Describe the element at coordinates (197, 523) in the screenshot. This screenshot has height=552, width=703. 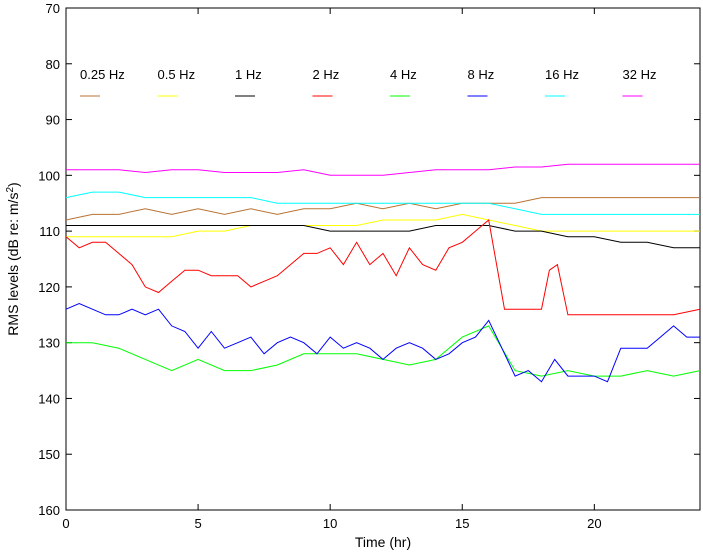
I see `x-tick-label: 5` at that location.